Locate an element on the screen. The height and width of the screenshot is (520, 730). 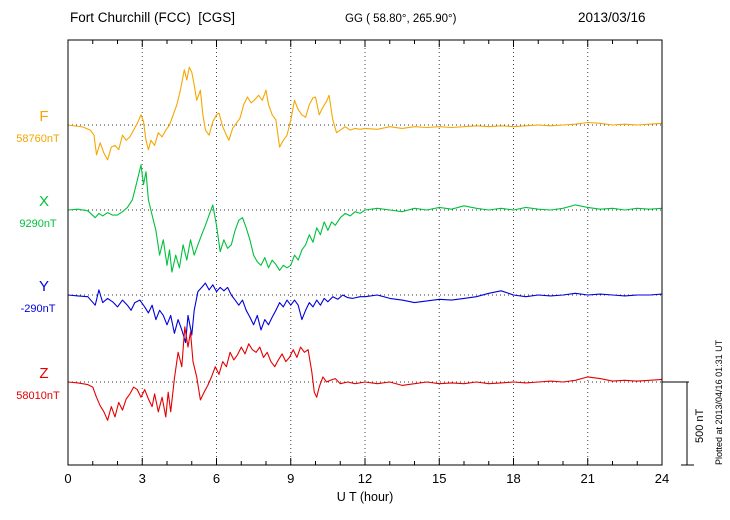
plotted-note: Plotted at 2013/04/16 01:31 UT is located at coordinates (719, 402).